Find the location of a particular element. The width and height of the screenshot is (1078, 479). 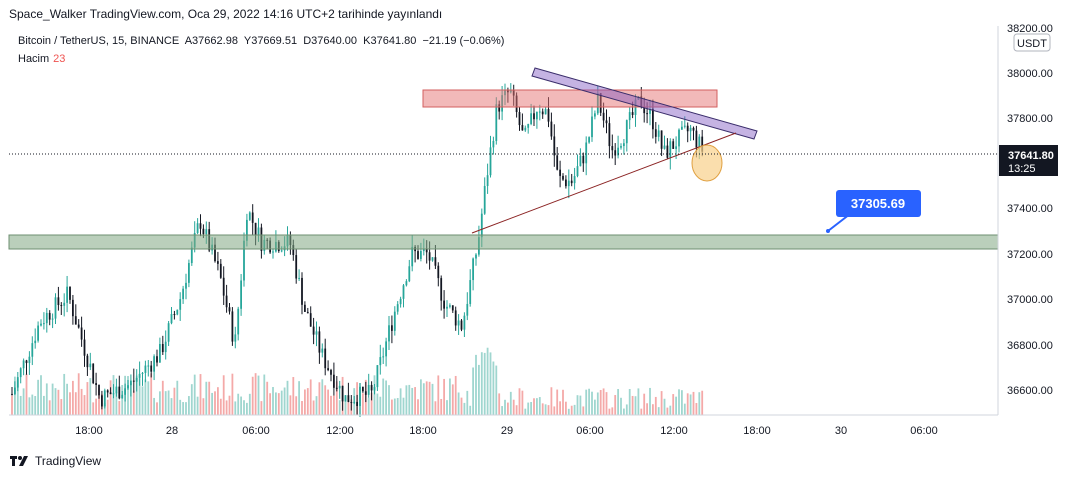

last-price-label: 37641.80 is located at coordinates (1031, 156).